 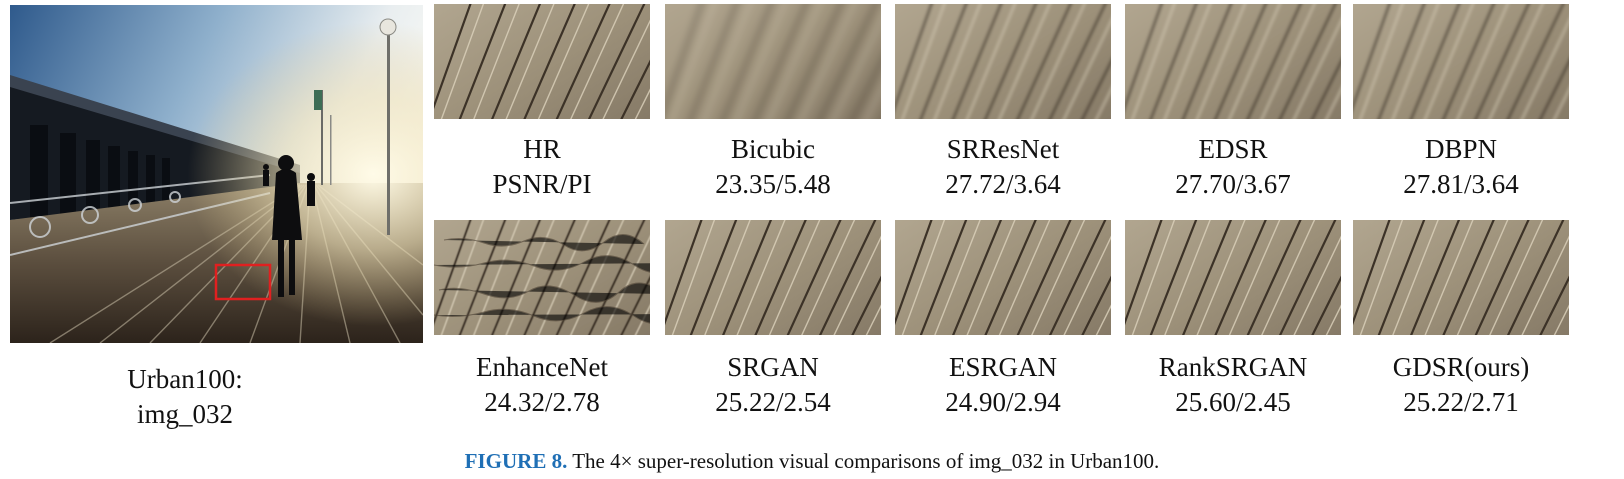 What do you see at coordinates (1233, 149) in the screenshot?
I see `method-name: EDSR` at bounding box center [1233, 149].